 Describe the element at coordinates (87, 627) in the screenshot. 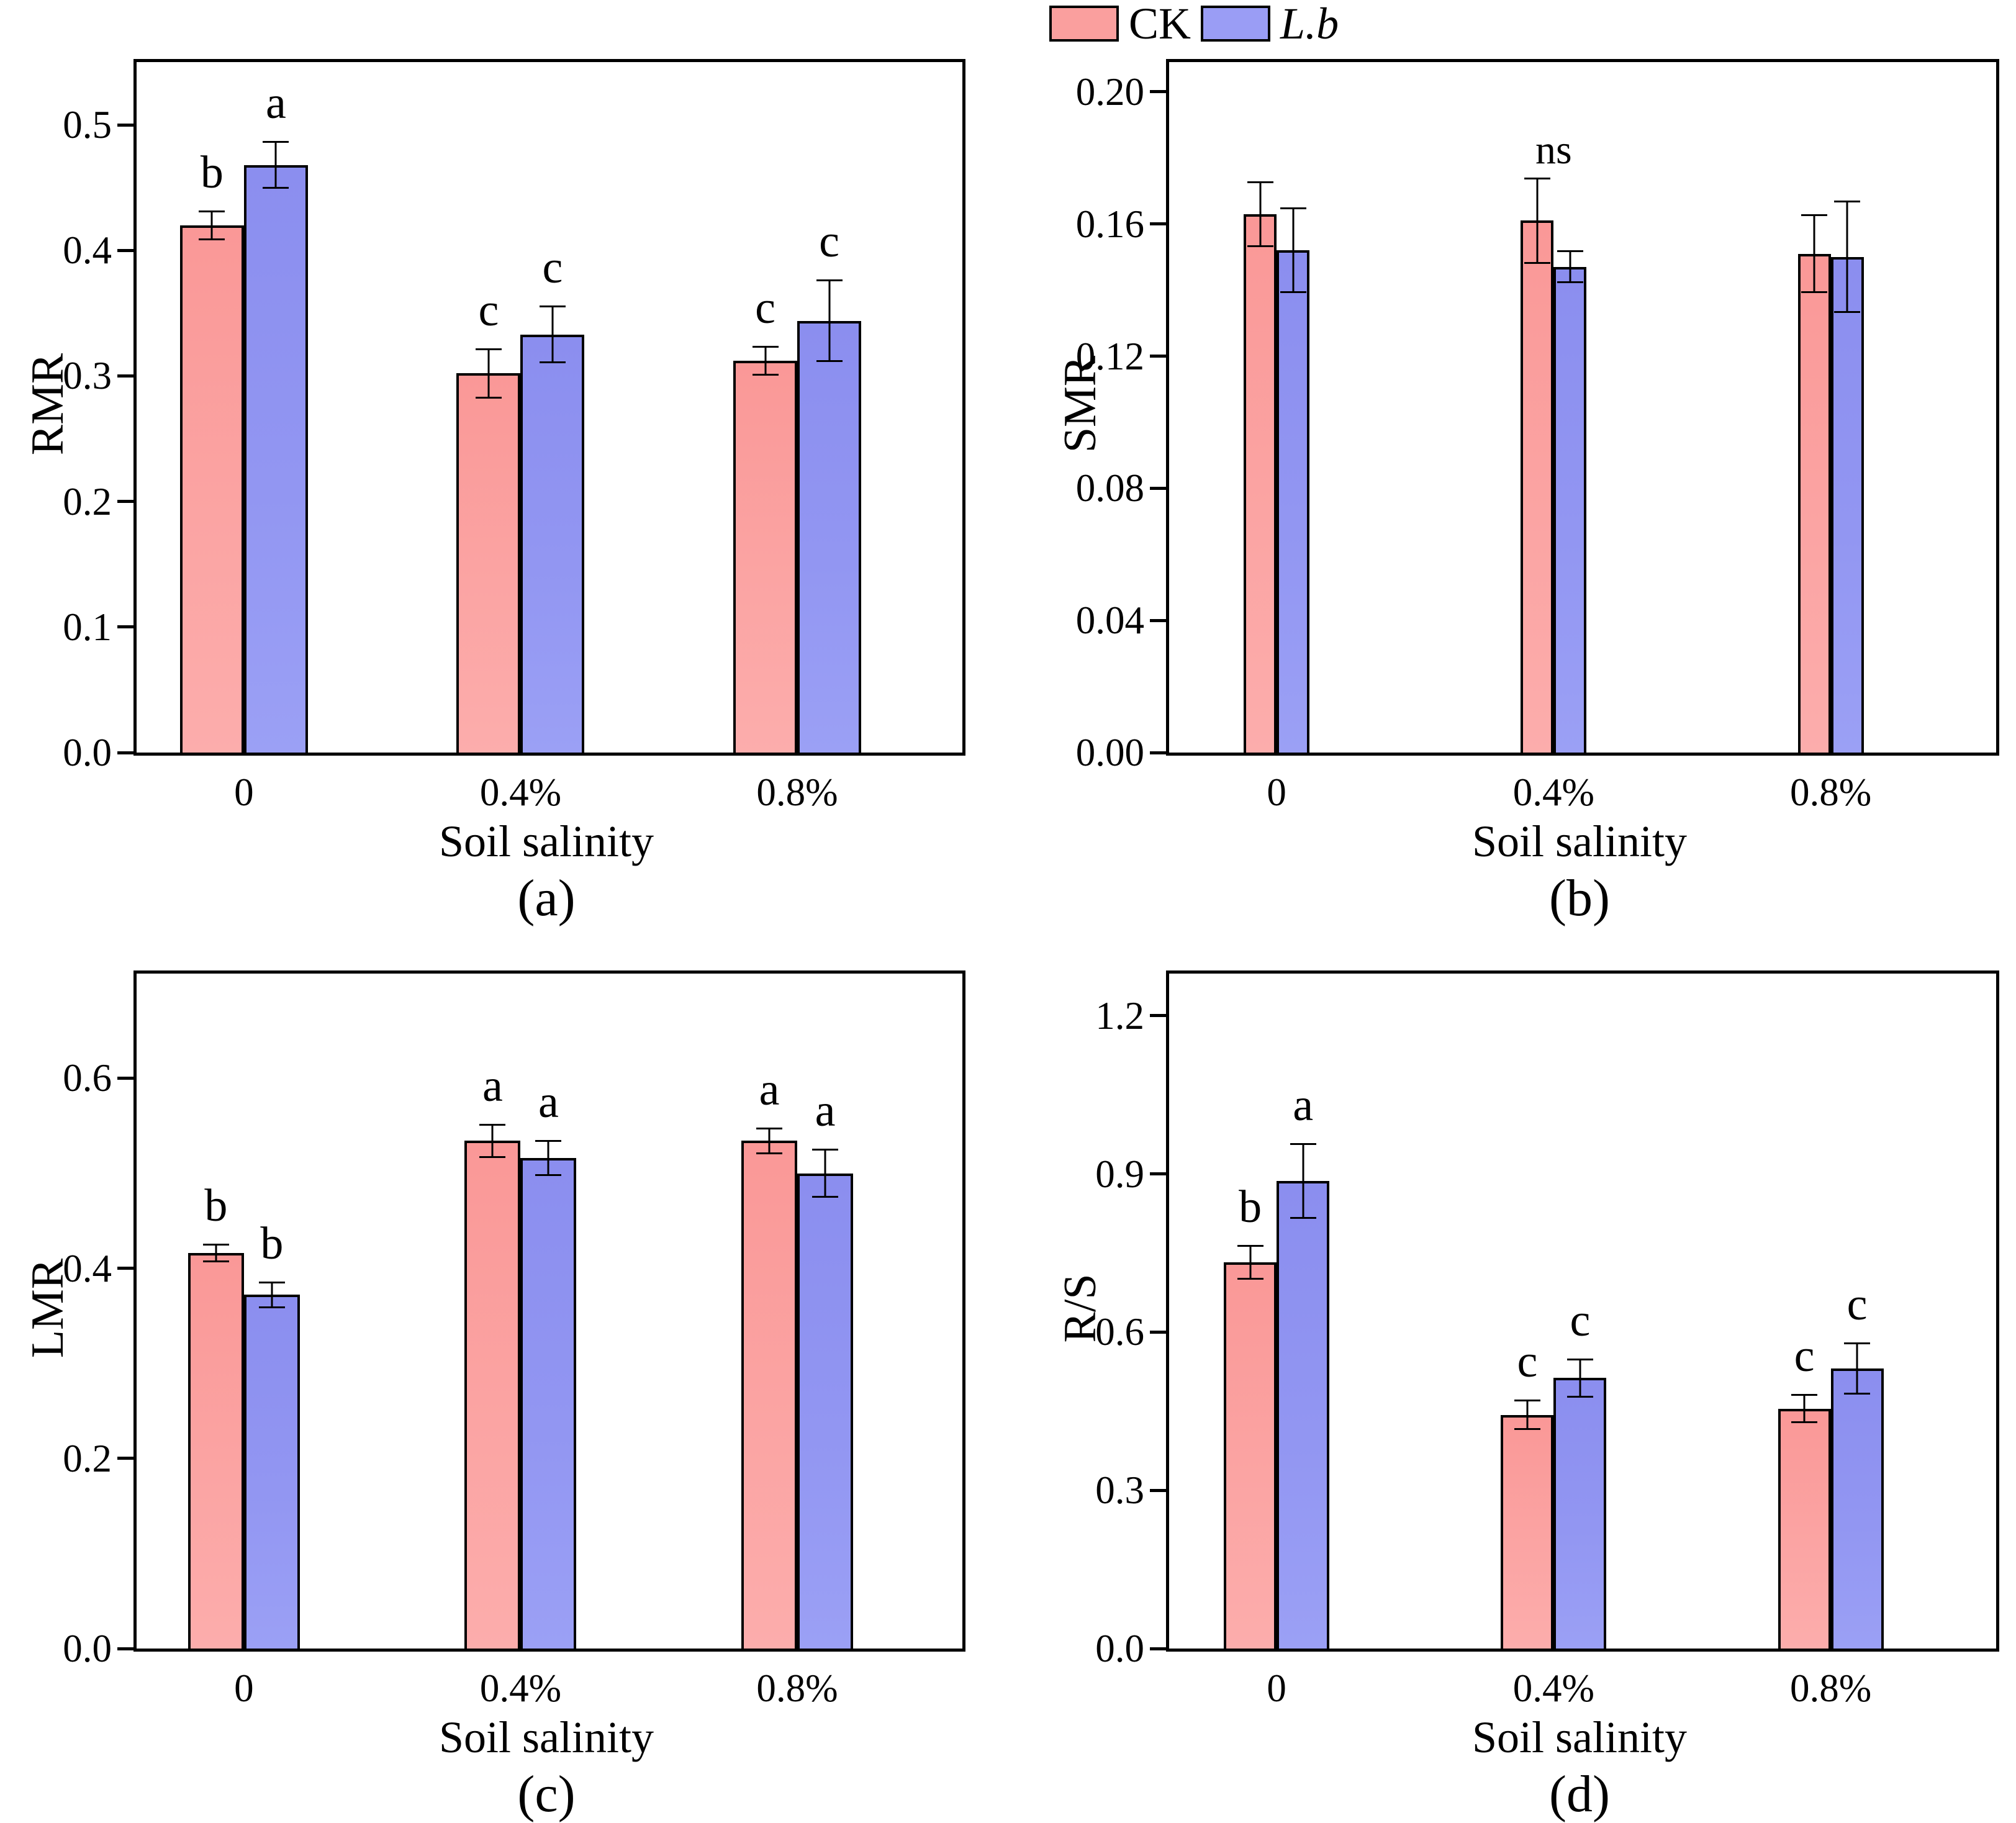

I see `y-tick-label: 0.1` at that location.